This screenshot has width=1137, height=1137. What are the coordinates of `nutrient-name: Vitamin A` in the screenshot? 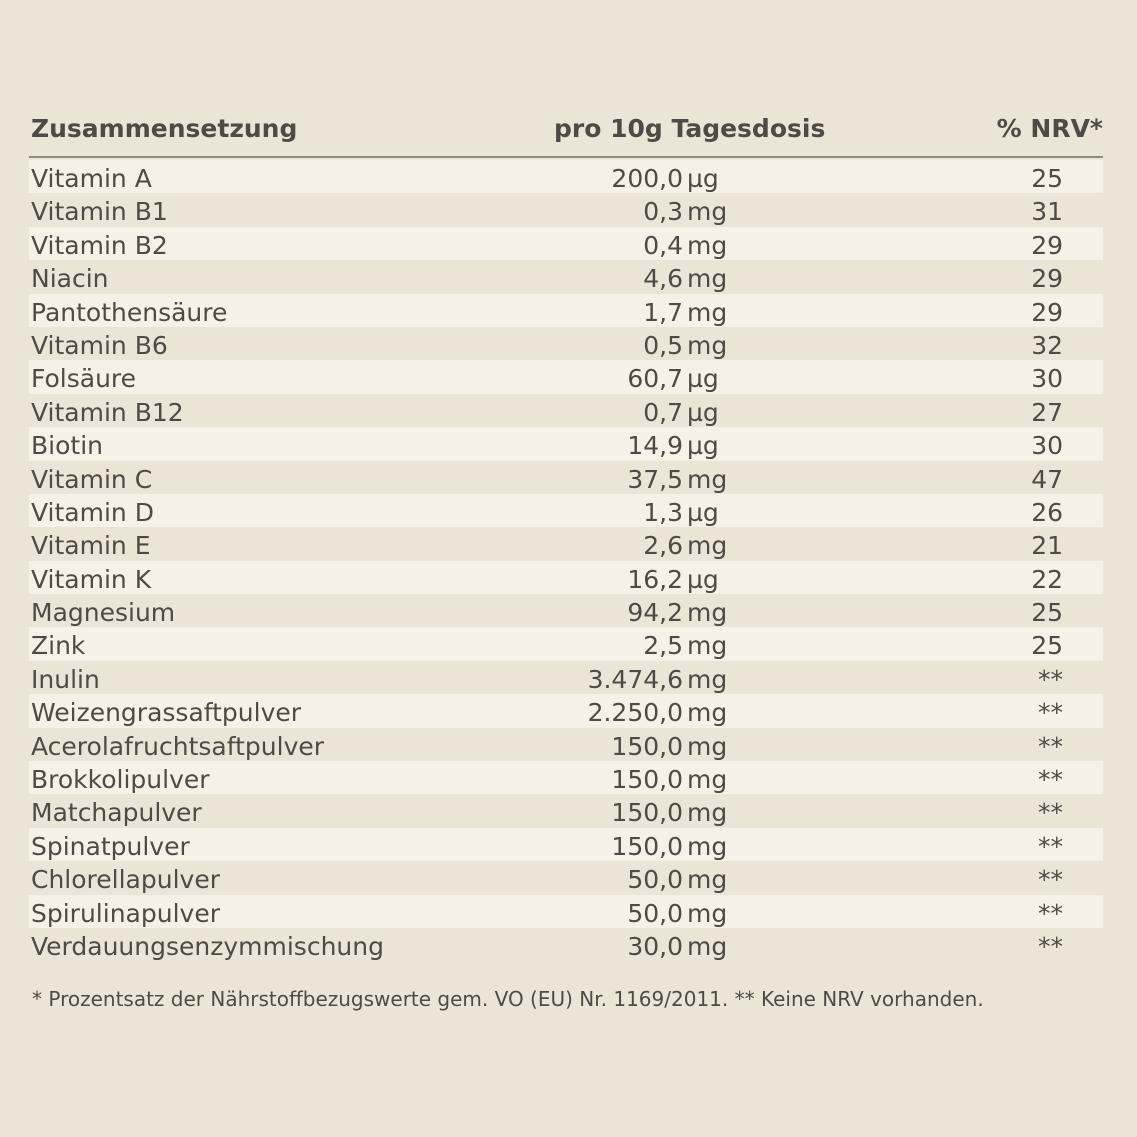 It's located at (91, 178).